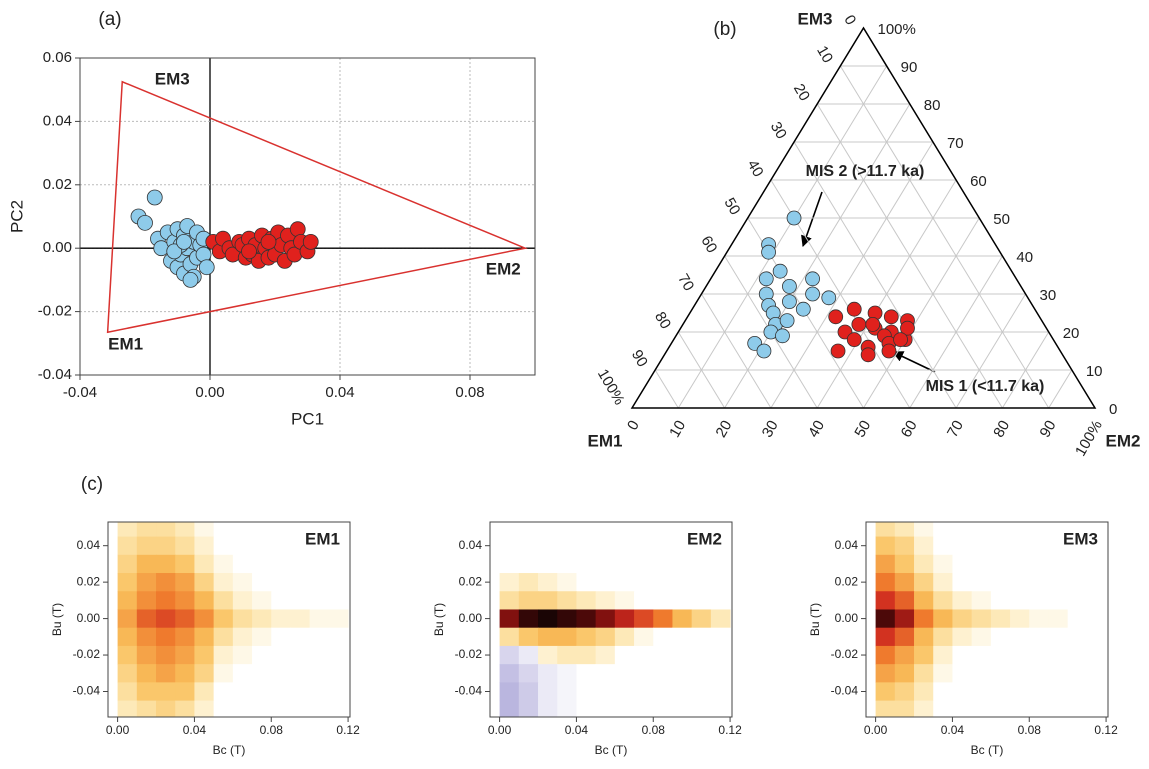 The width and height of the screenshot is (1149, 769). I want to click on heatmap-cells, so click(615, 619).